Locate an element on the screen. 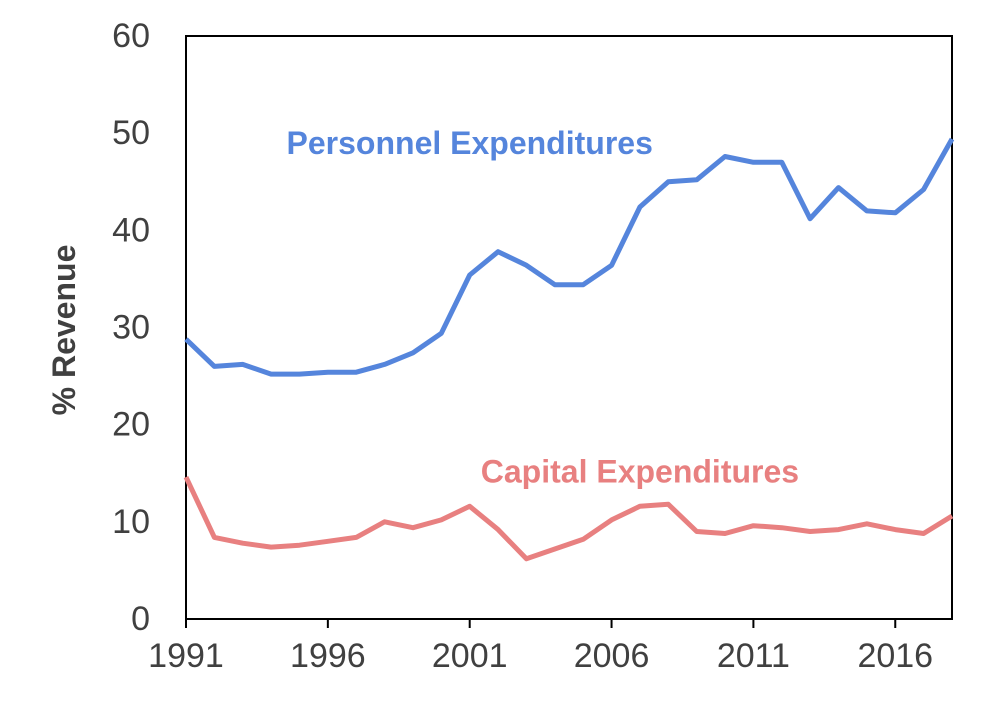  y-tick-label: 30 is located at coordinates (131, 328).